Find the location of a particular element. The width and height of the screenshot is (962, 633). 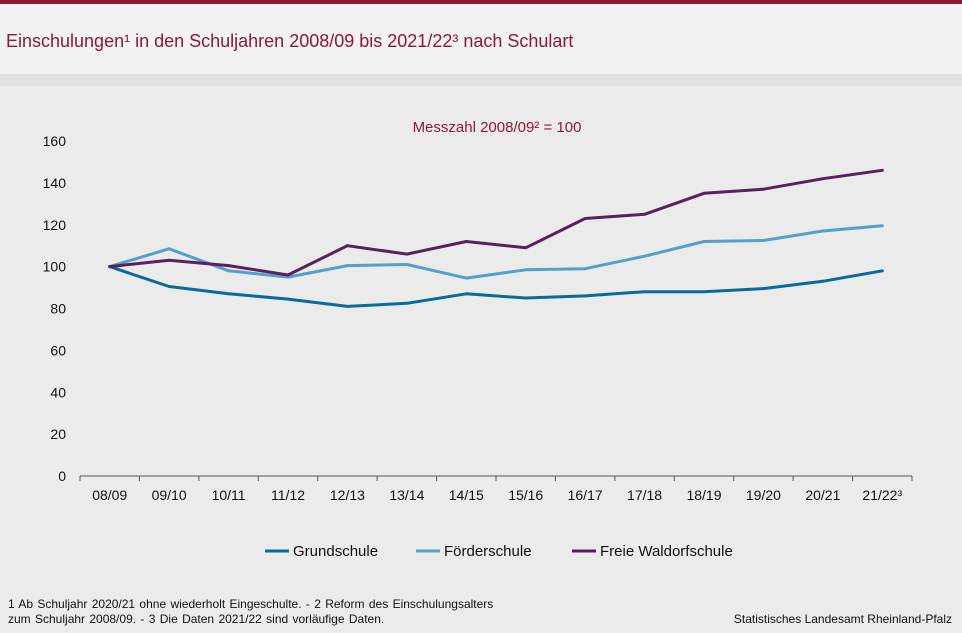

legend-label: Grundschule is located at coordinates (335, 551).